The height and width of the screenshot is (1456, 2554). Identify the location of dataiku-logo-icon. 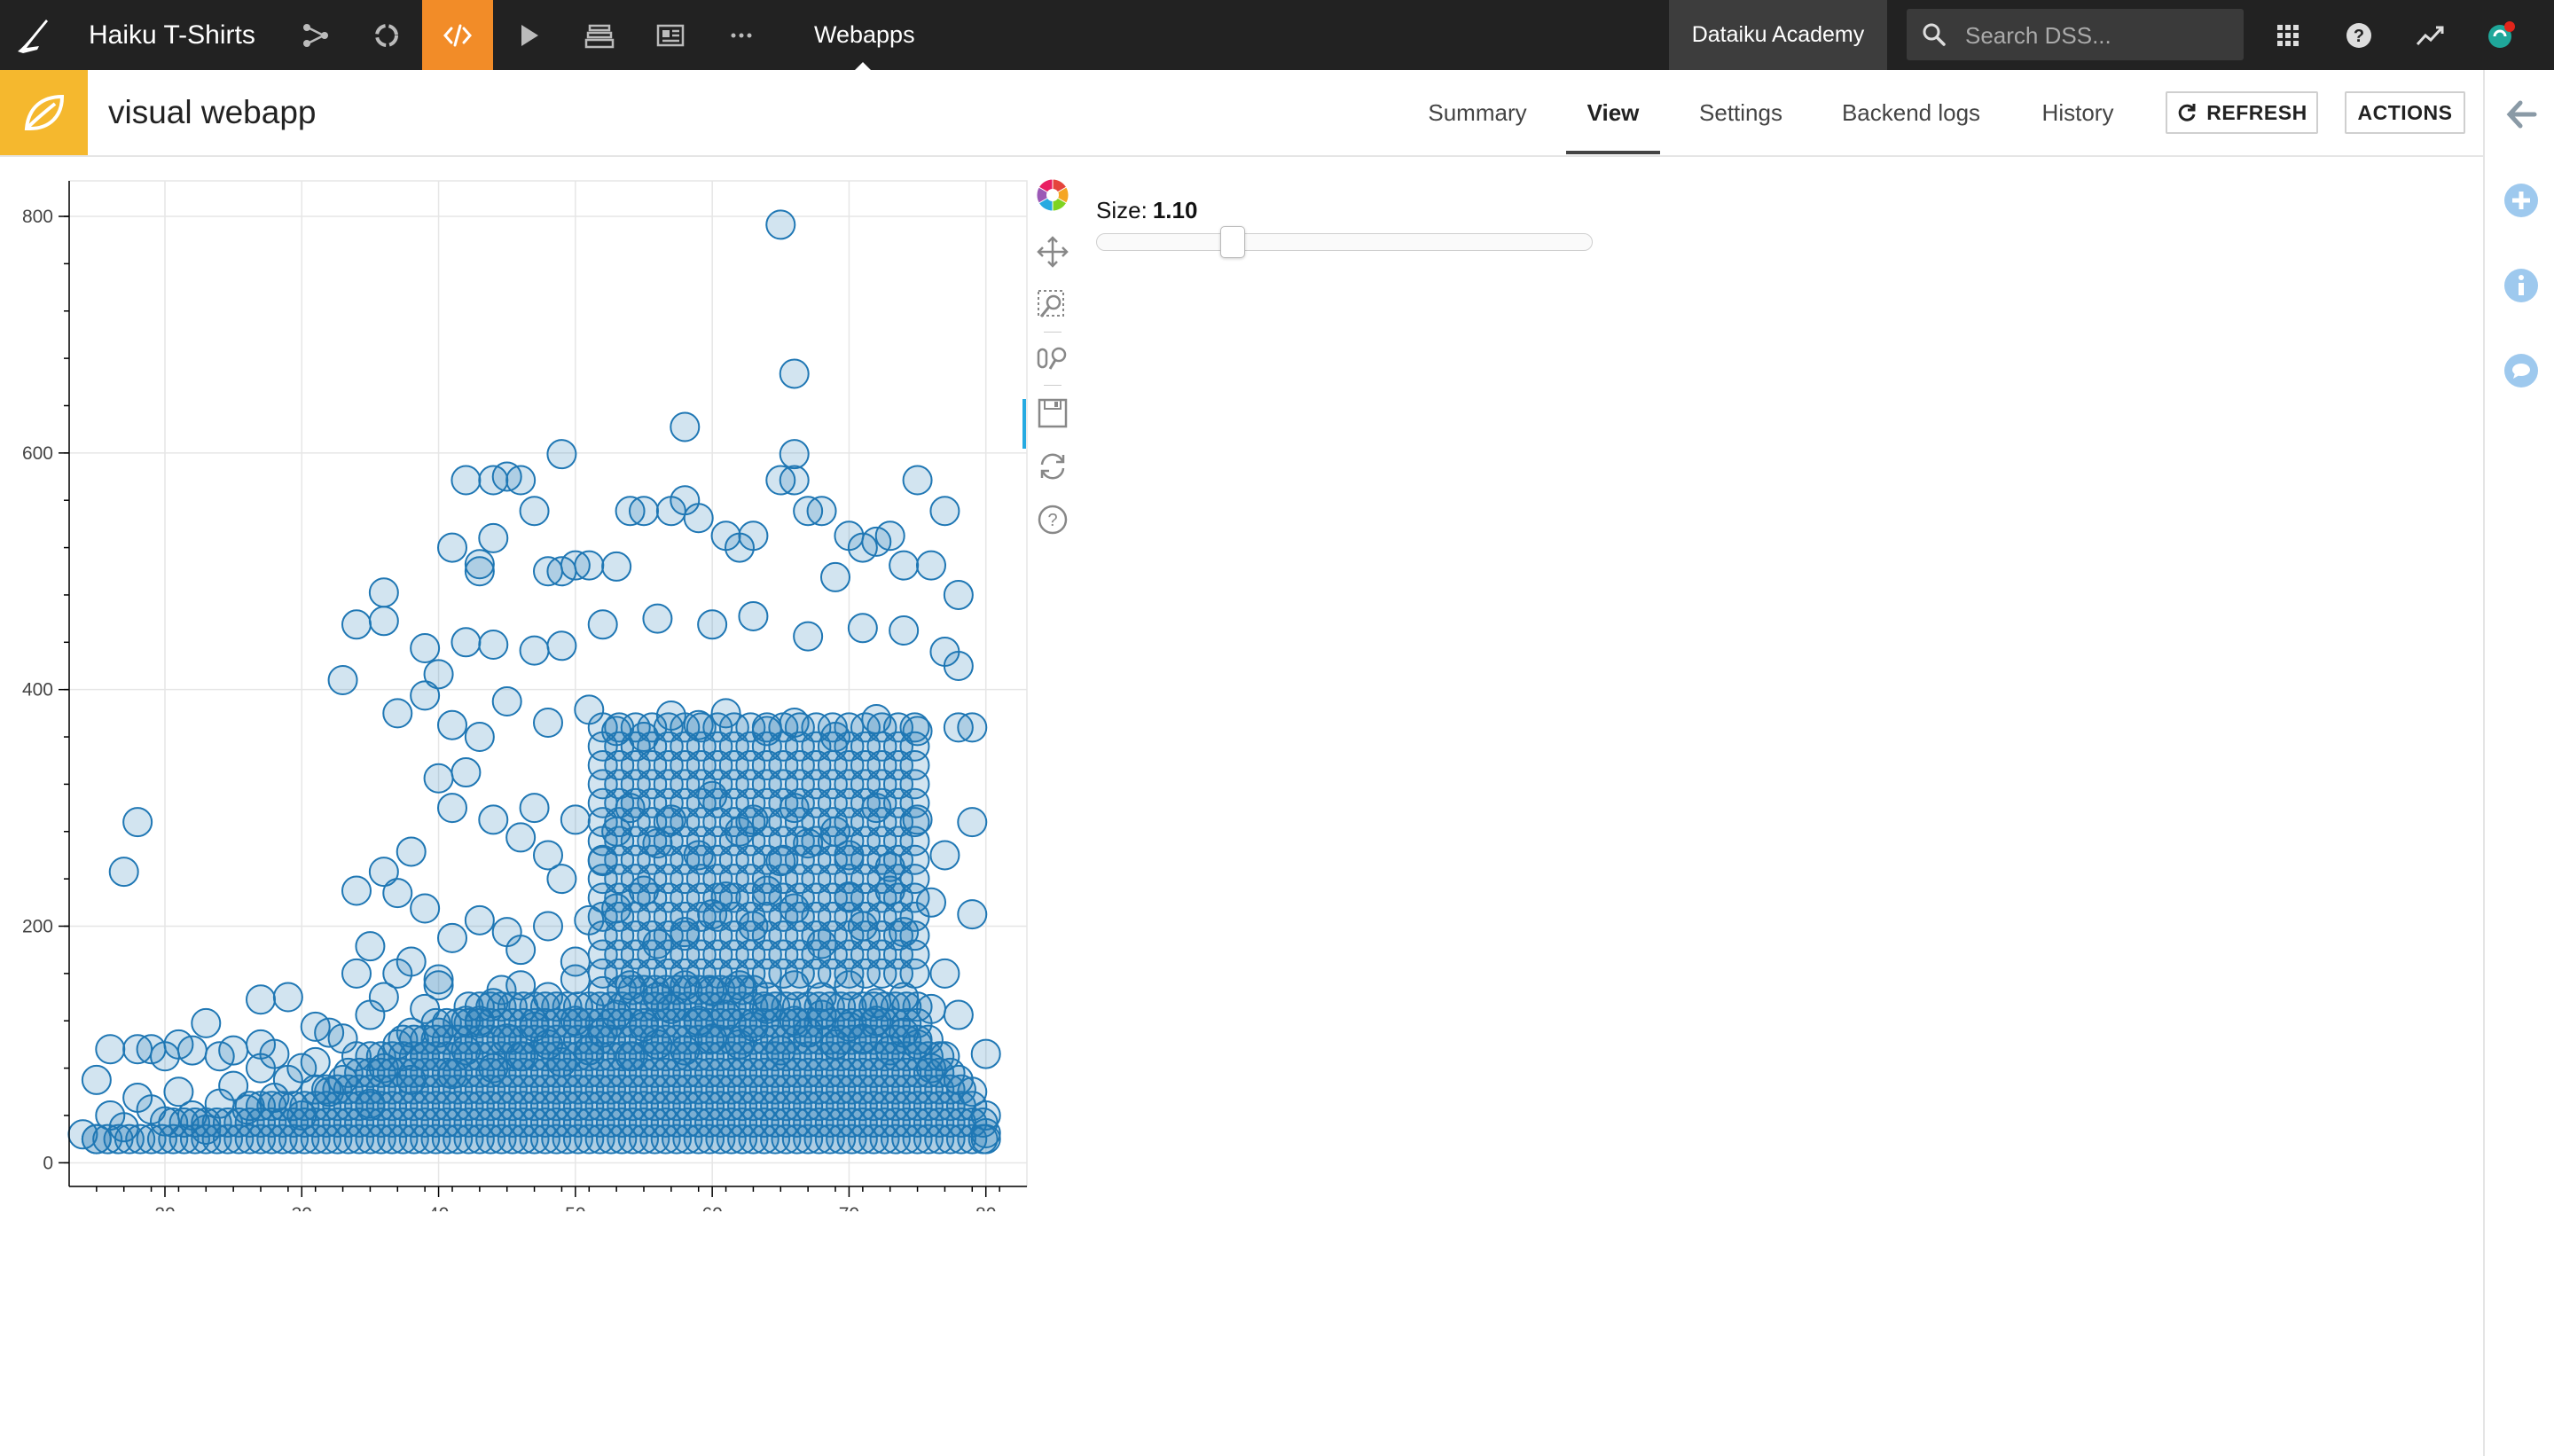
(35, 35).